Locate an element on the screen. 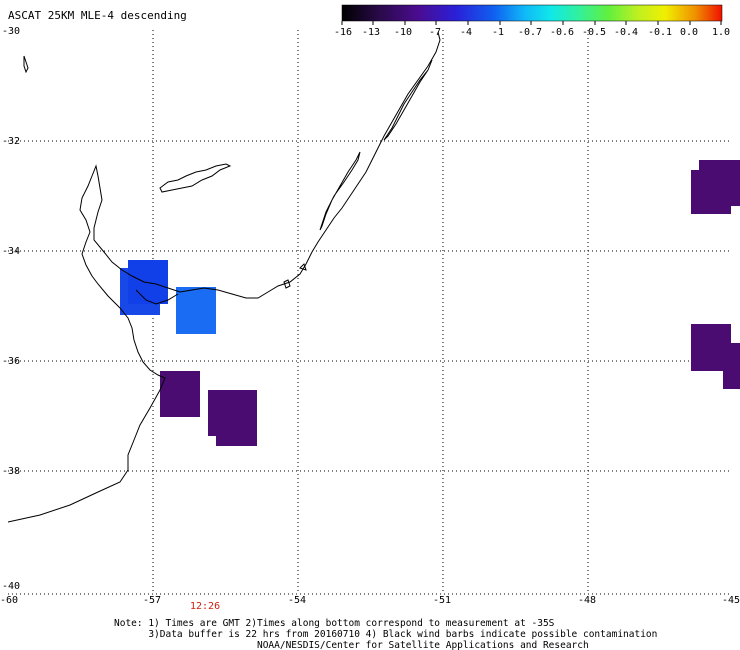  colorbar-label: -16 is located at coordinates (343, 32).